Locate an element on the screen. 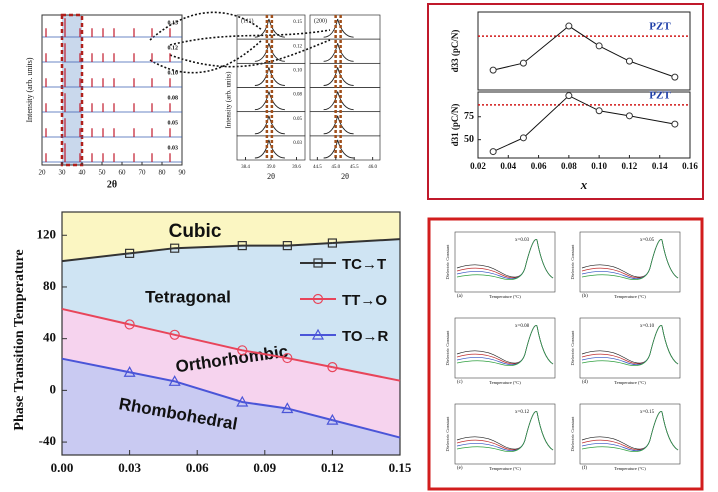  x-tick-label: 0.12 is located at coordinates (630, 166).